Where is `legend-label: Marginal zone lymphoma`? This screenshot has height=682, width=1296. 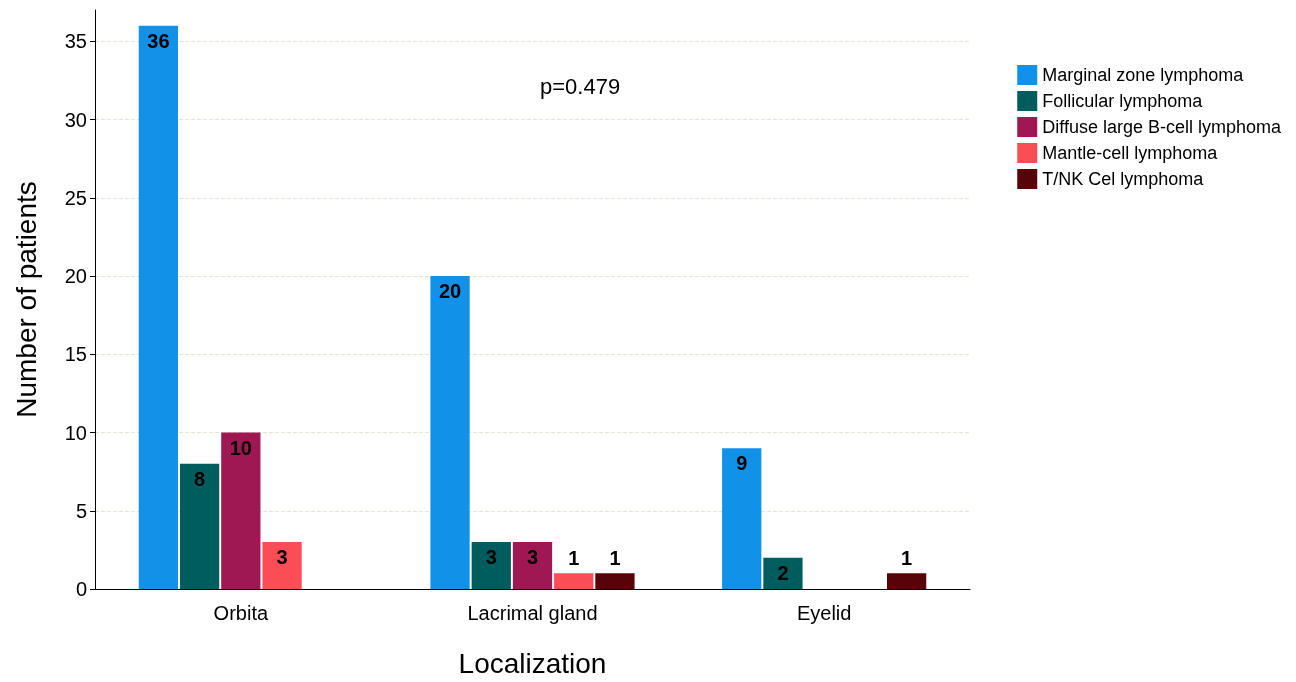 legend-label: Marginal zone lymphoma is located at coordinates (1143, 75).